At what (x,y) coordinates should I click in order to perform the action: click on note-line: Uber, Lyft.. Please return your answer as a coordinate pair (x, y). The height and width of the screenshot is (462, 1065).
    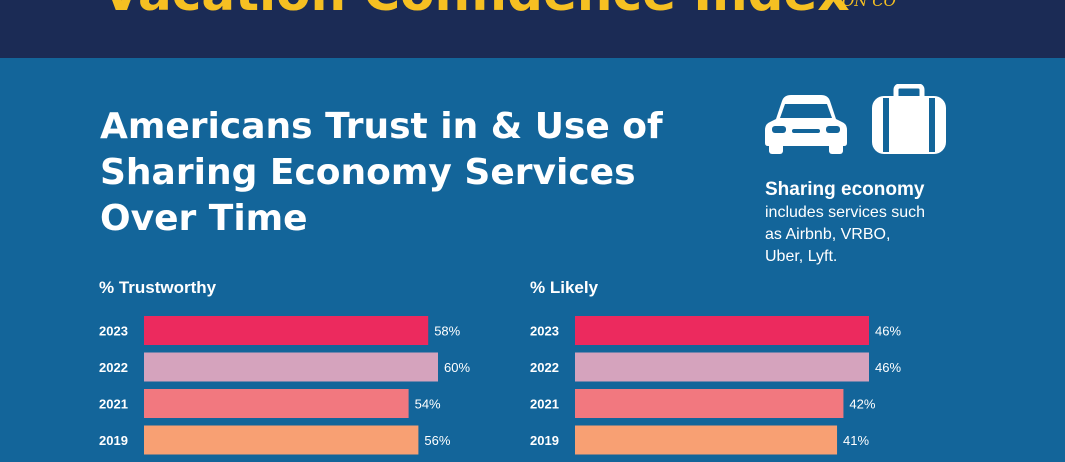
    Looking at the image, I should click on (801, 256).